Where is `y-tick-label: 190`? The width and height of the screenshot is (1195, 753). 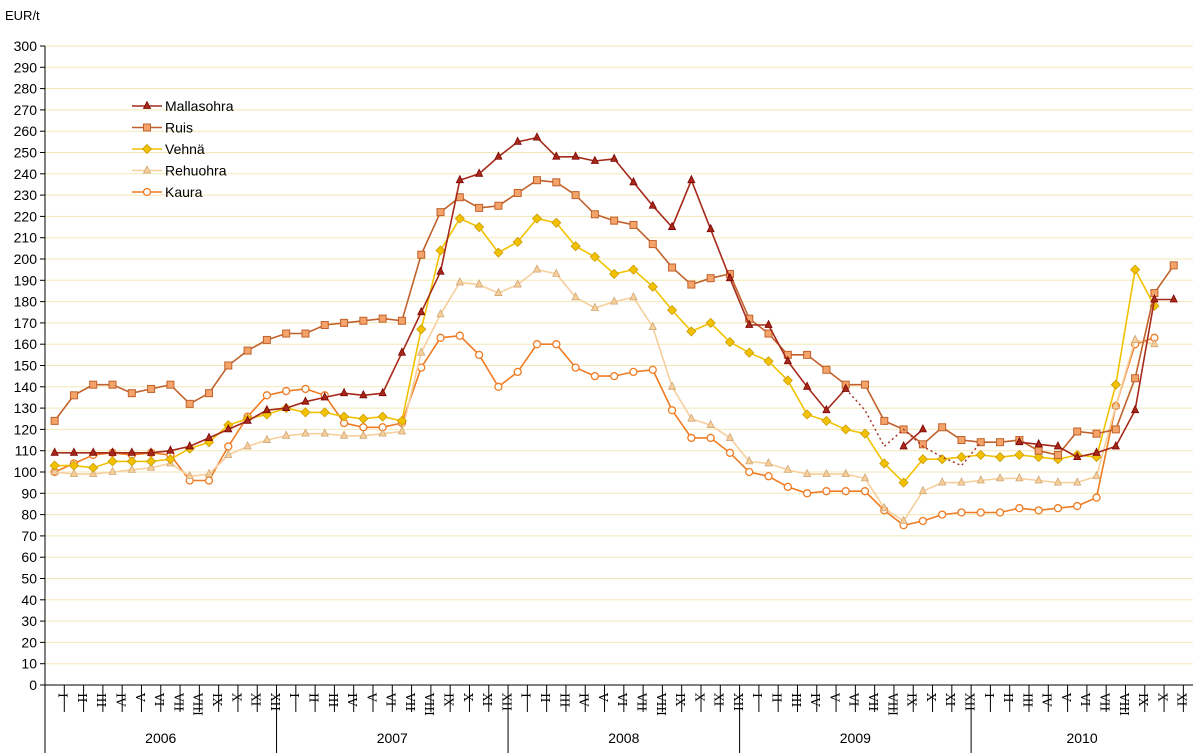
y-tick-label: 190 is located at coordinates (26, 280).